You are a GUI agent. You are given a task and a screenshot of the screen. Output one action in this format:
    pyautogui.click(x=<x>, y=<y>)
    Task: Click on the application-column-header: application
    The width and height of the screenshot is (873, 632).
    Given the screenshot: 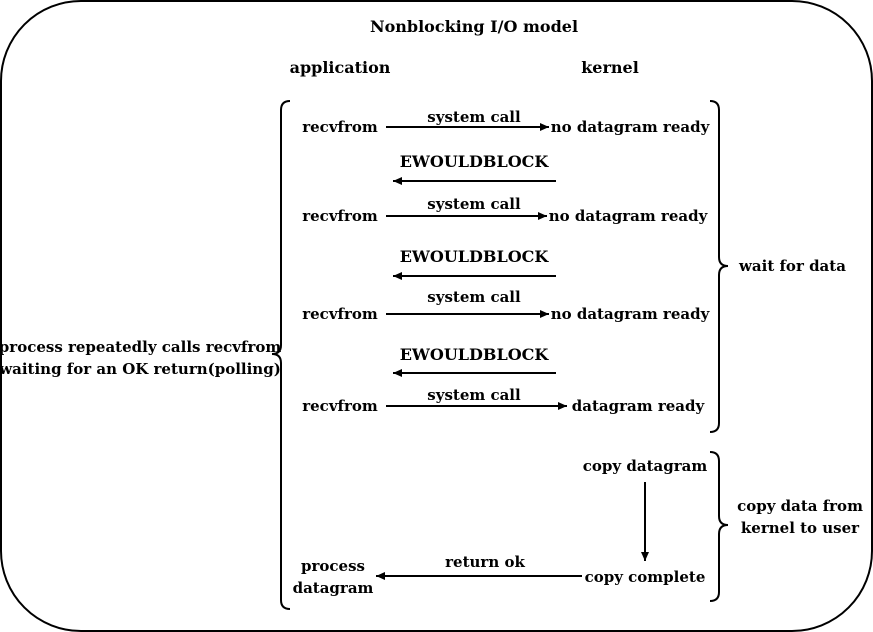 What is the action you would take?
    pyautogui.click(x=340, y=67)
    